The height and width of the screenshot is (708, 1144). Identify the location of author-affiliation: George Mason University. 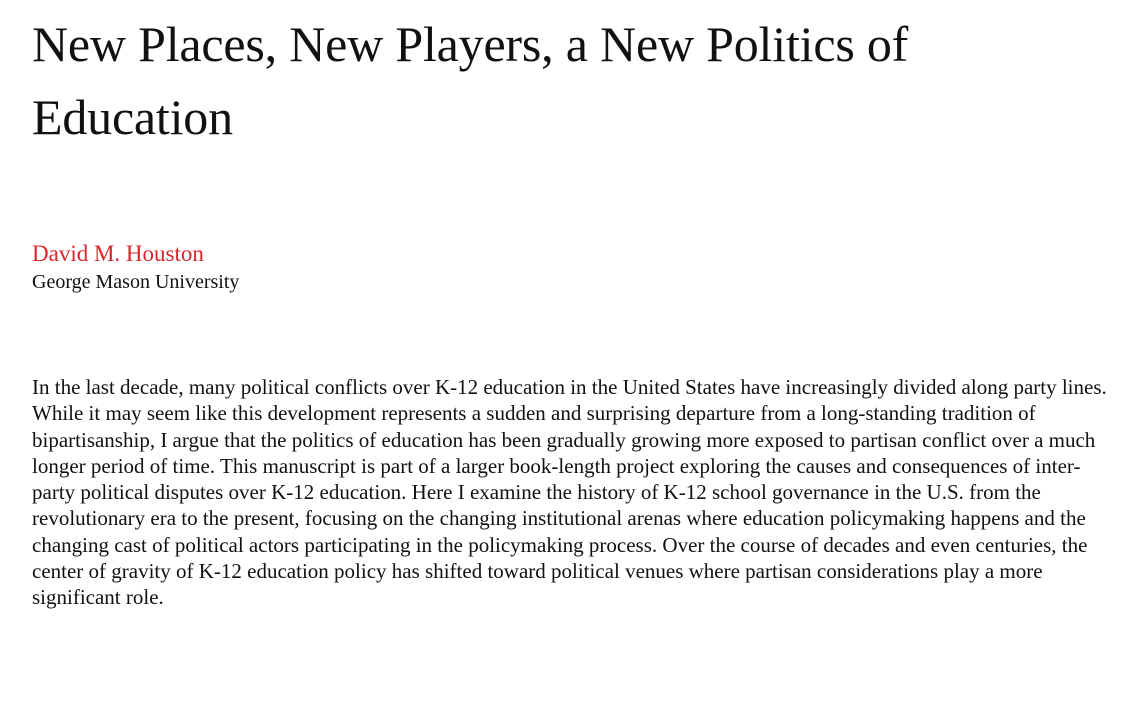
(136, 282).